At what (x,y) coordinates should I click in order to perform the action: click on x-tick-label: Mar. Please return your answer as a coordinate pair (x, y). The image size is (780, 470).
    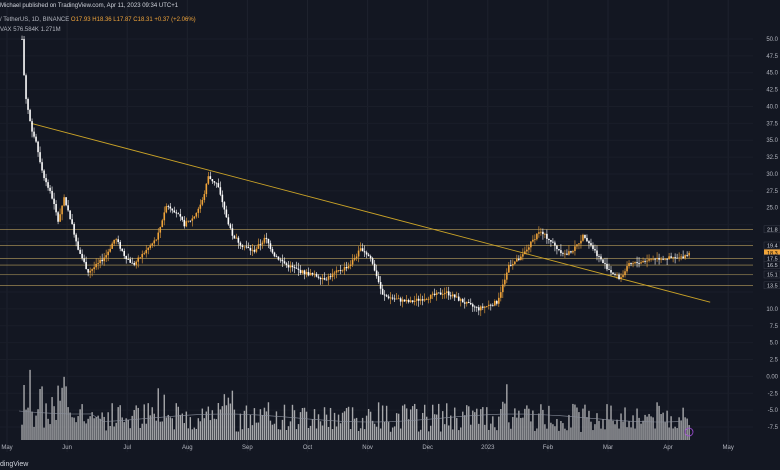
    Looking at the image, I should click on (608, 448).